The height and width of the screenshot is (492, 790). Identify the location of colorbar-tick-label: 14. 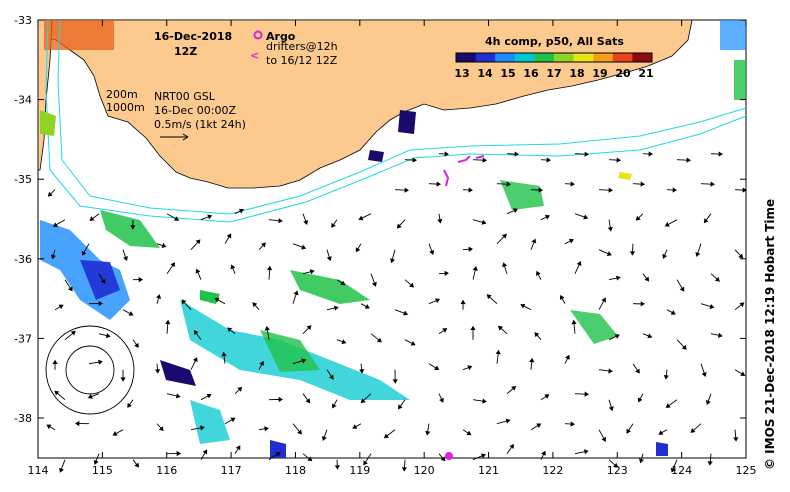
(485, 73).